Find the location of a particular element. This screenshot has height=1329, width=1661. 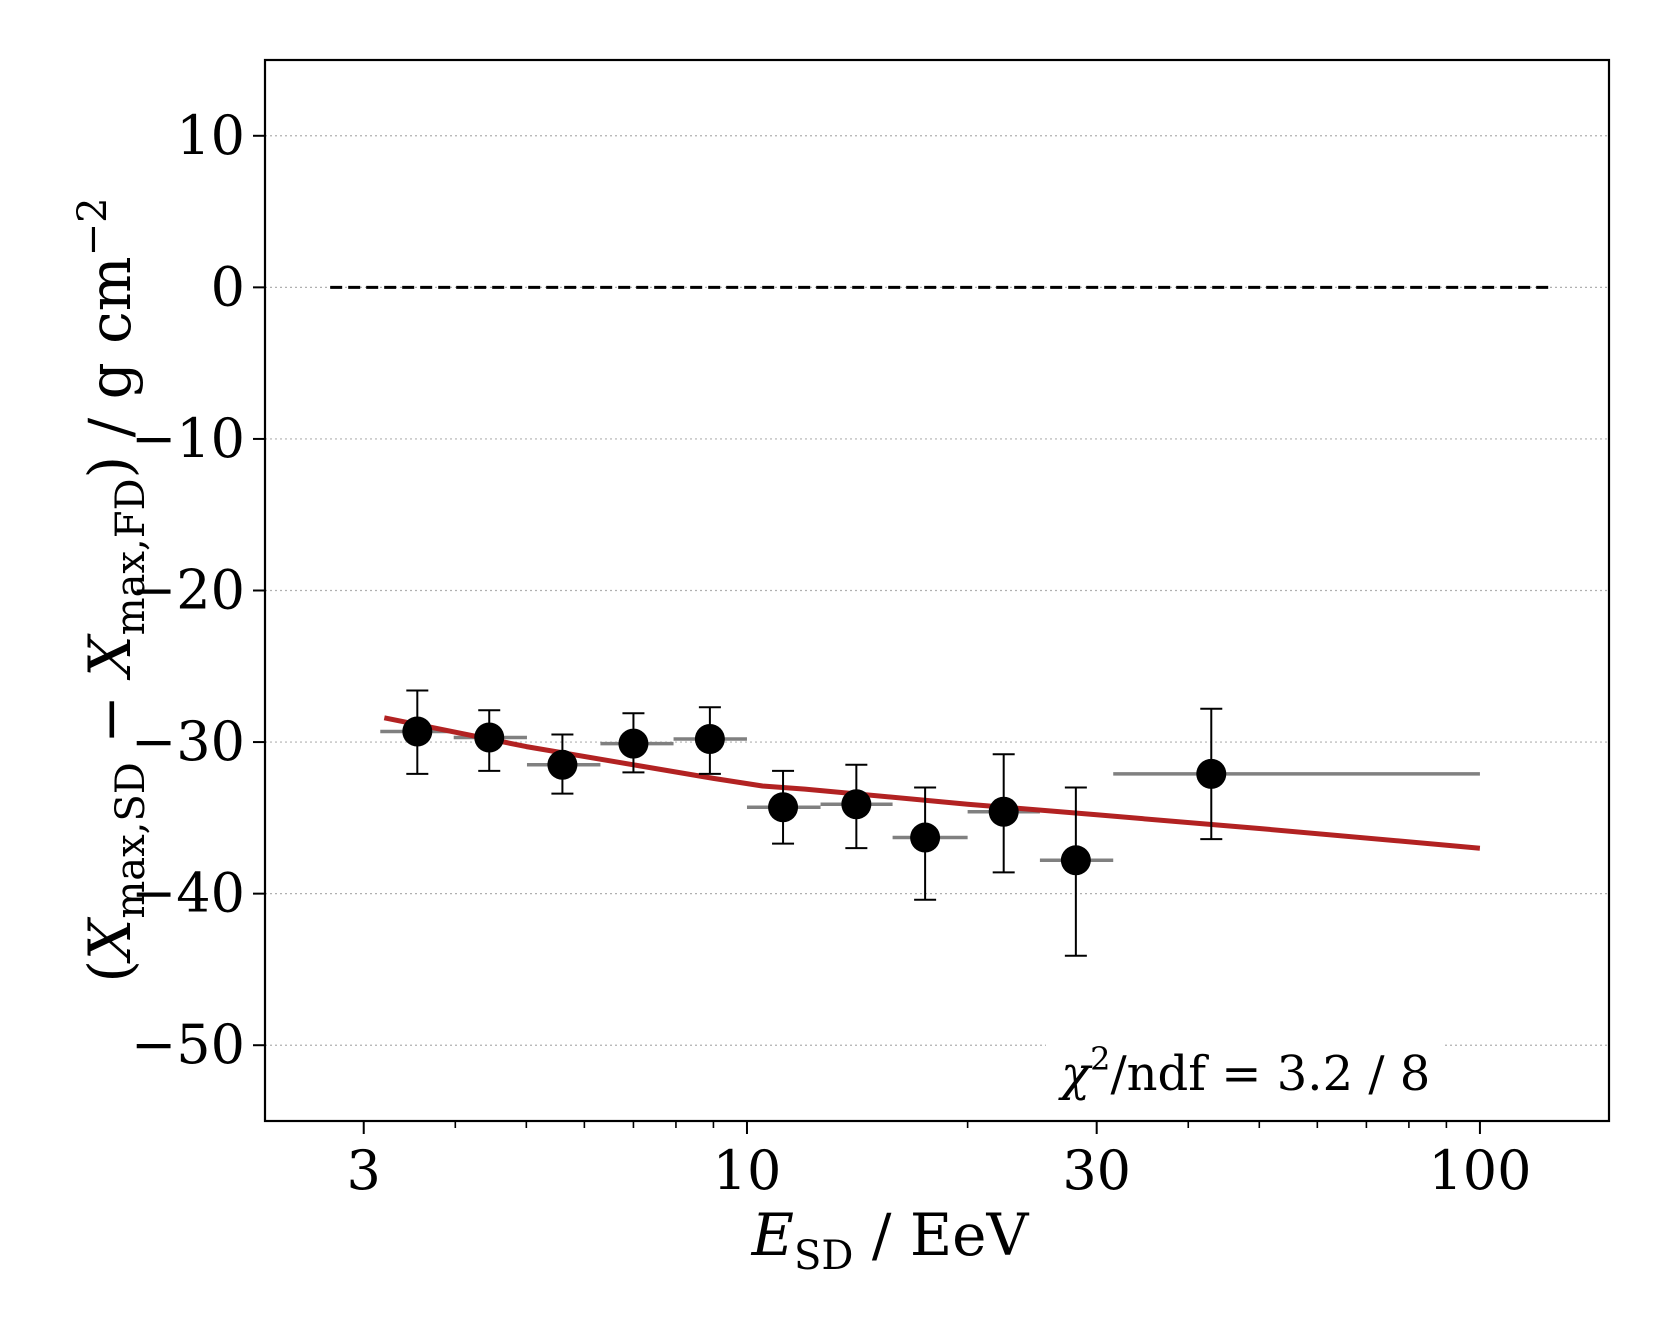

data-point-layer is located at coordinates (814, 796).